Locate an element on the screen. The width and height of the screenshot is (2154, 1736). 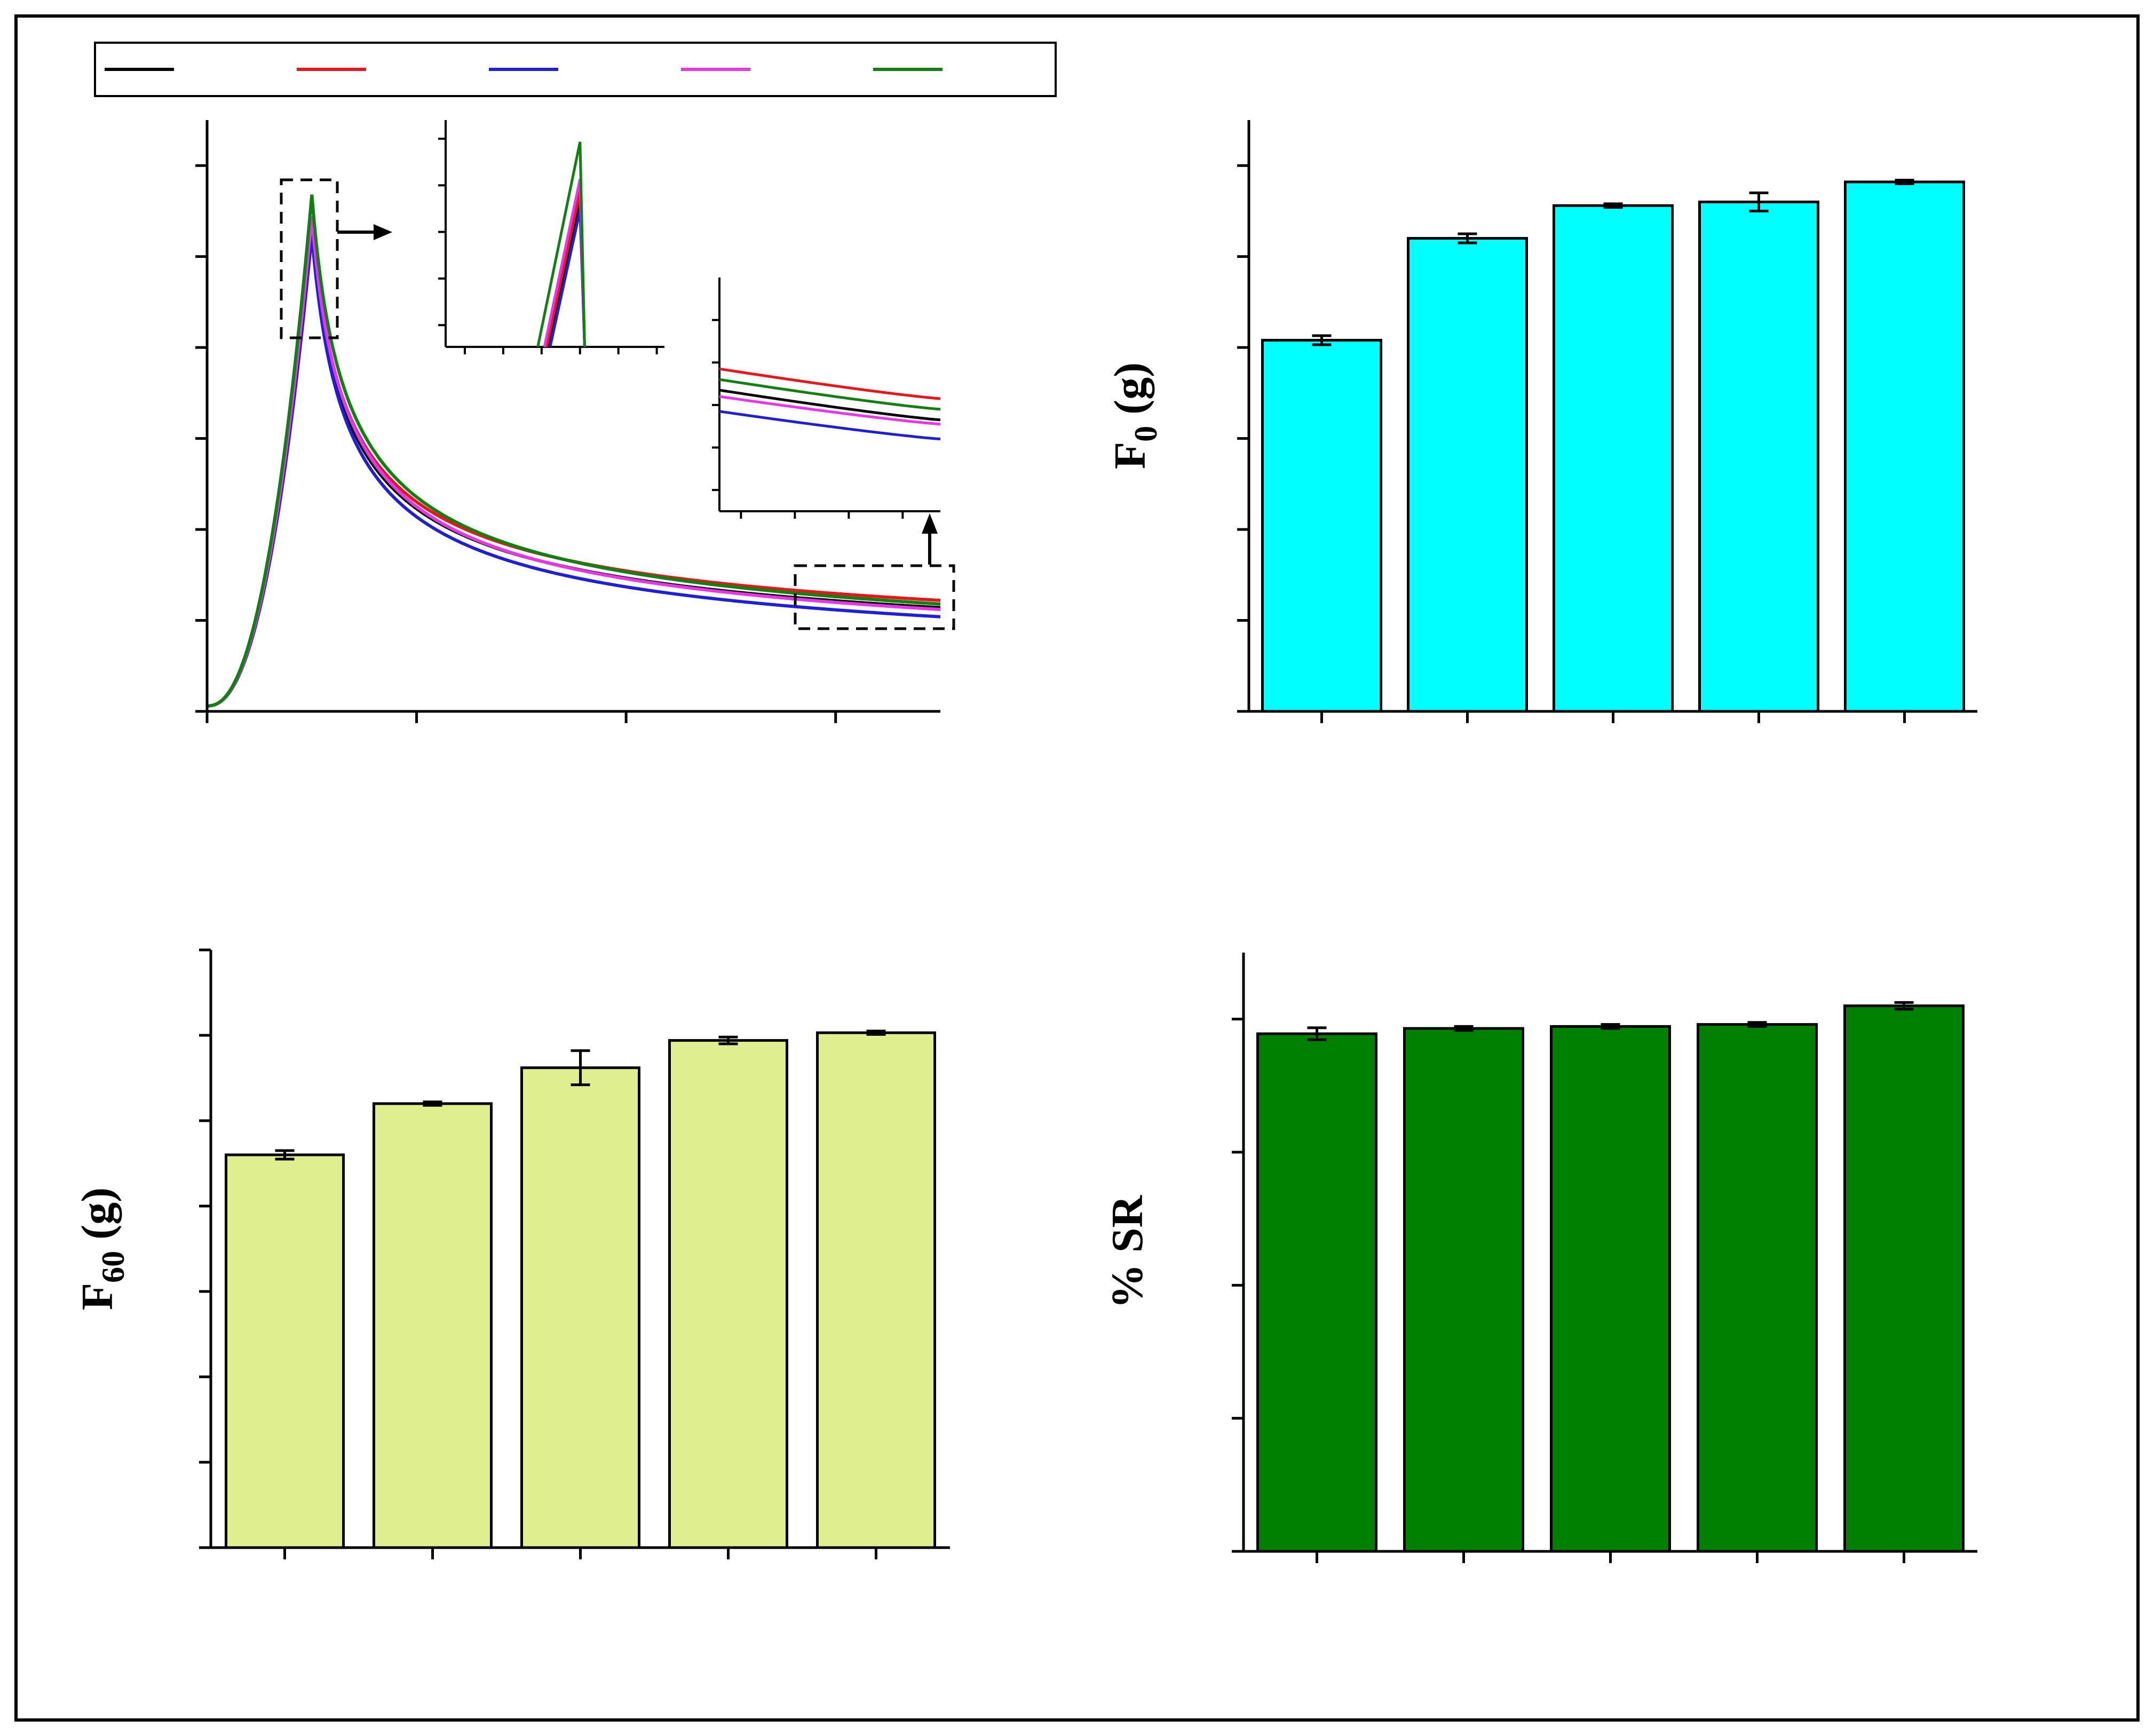
y-label-subscript: 0 is located at coordinates (1145, 434).